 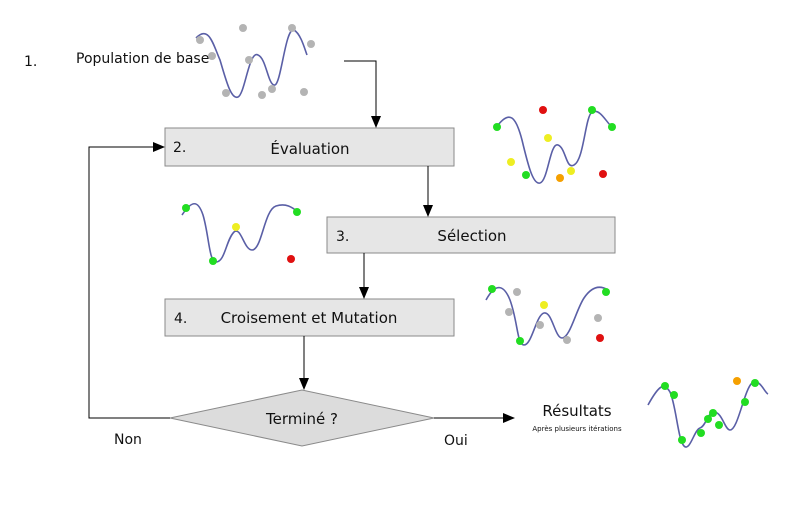 I want to click on results-plot, so click(x=708, y=412).